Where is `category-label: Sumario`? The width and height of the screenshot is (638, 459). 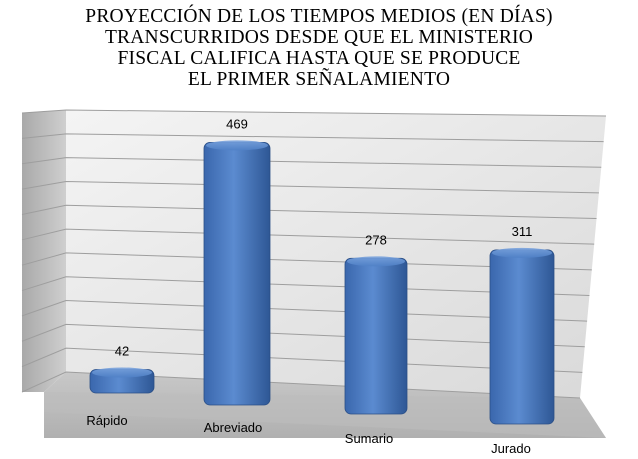 category-label: Sumario is located at coordinates (369, 438).